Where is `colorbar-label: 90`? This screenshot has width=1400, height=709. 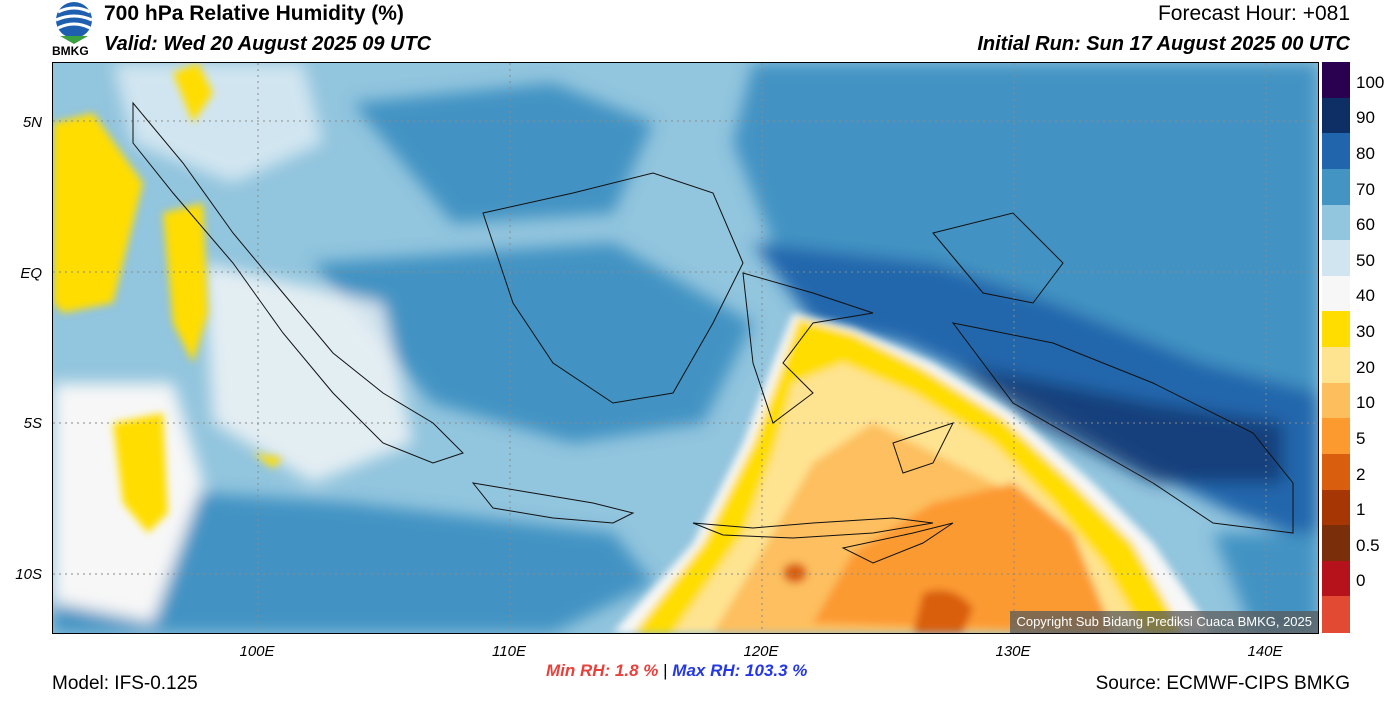
colorbar-label: 90 is located at coordinates (1365, 118).